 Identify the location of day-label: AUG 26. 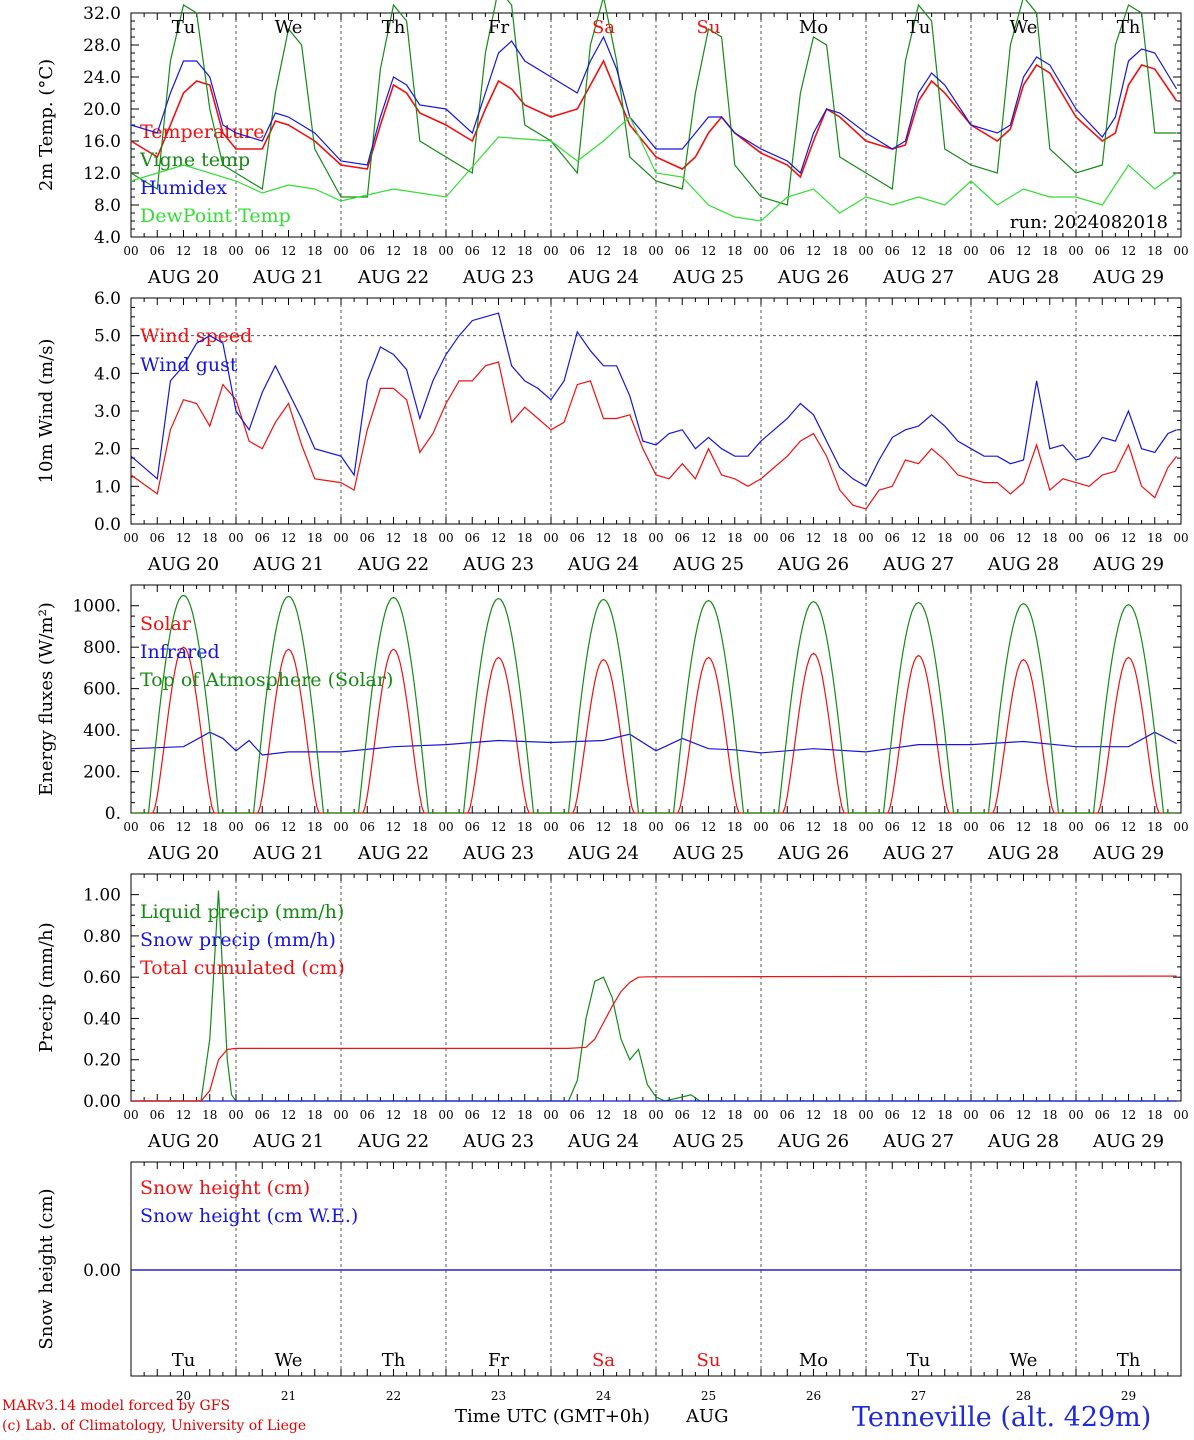
(813, 564).